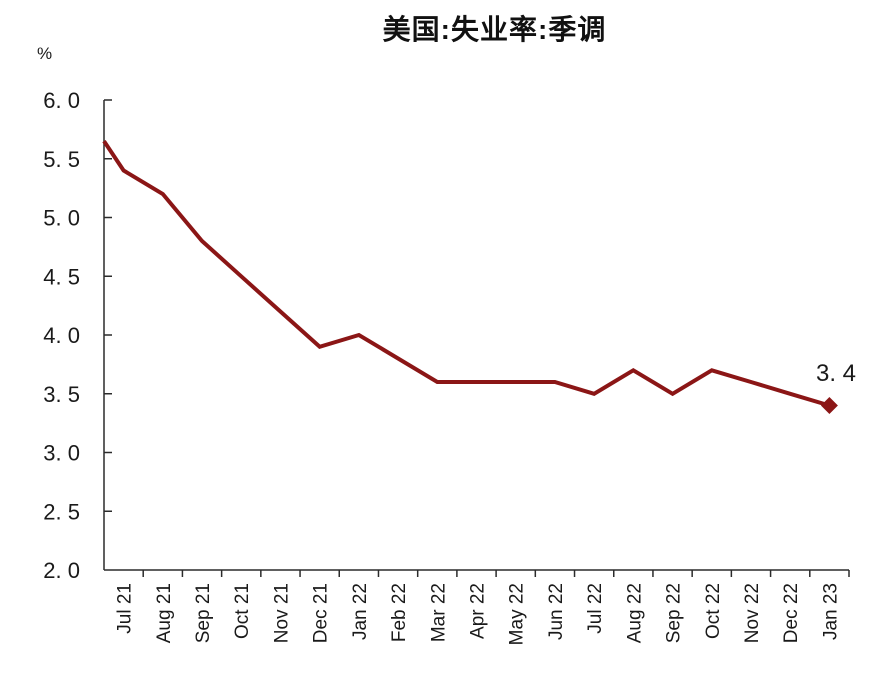 The height and width of the screenshot is (683, 879). I want to click on x-tick-label: Mar 22, so click(438, 612).